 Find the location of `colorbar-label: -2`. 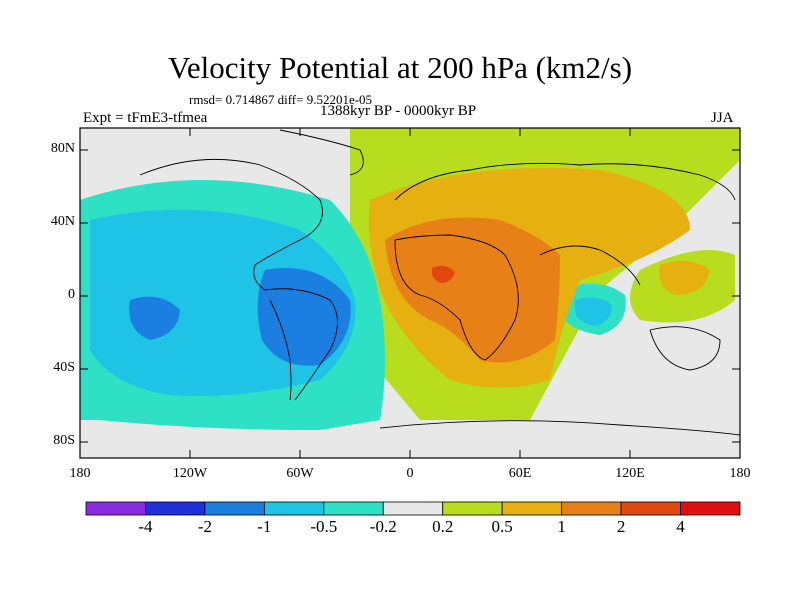

colorbar-label: -2 is located at coordinates (205, 527).